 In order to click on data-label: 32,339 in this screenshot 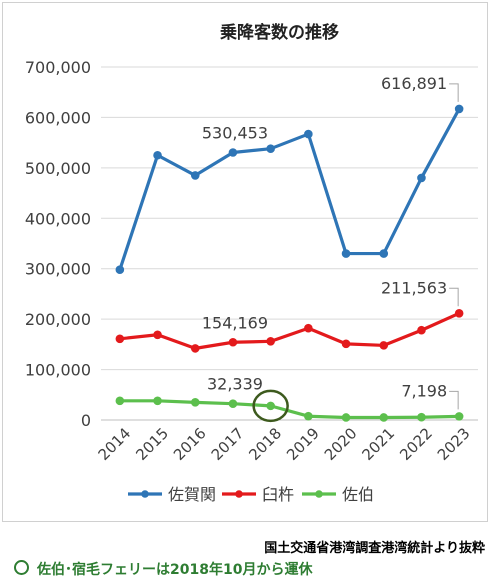, I will do `click(235, 384)`.